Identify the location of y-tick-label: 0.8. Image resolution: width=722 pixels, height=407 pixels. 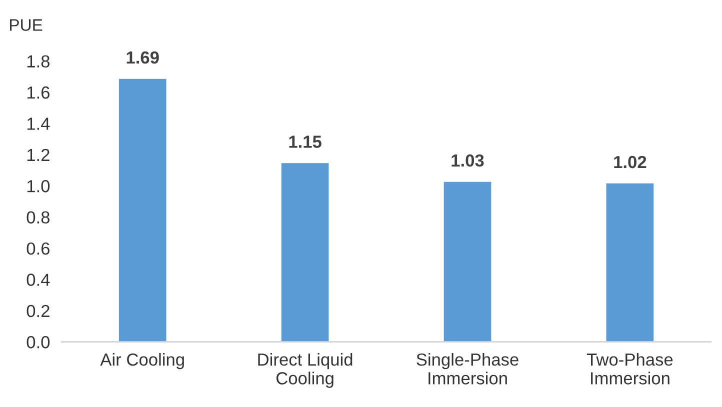
(38, 217).